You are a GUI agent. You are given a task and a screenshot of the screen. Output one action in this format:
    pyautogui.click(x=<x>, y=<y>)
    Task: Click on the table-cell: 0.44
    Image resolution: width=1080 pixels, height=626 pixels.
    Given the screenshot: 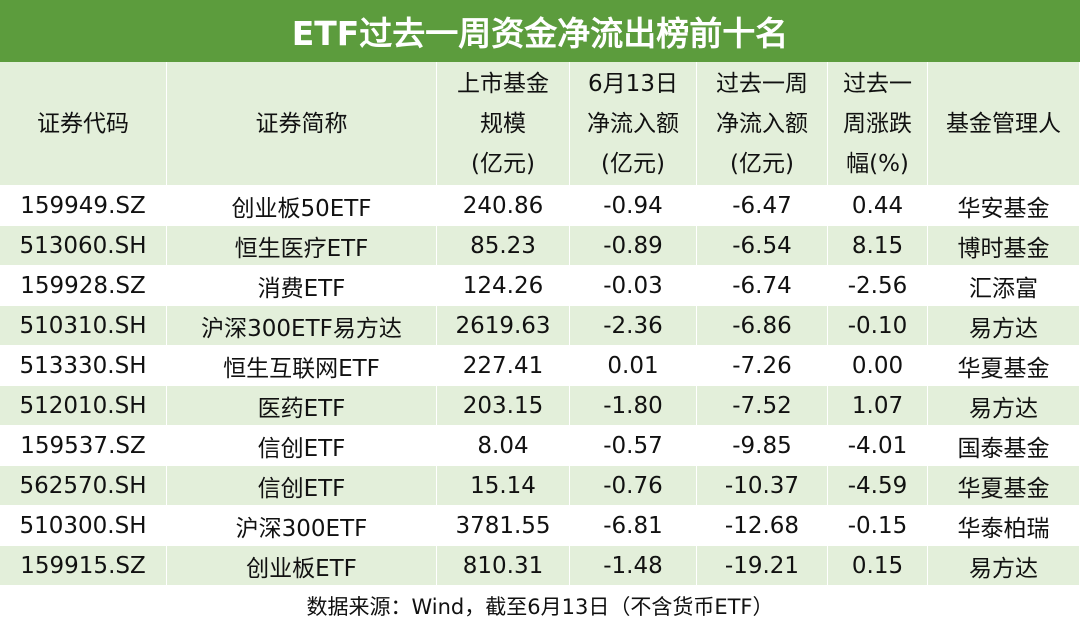 What is the action you would take?
    pyautogui.click(x=878, y=206)
    